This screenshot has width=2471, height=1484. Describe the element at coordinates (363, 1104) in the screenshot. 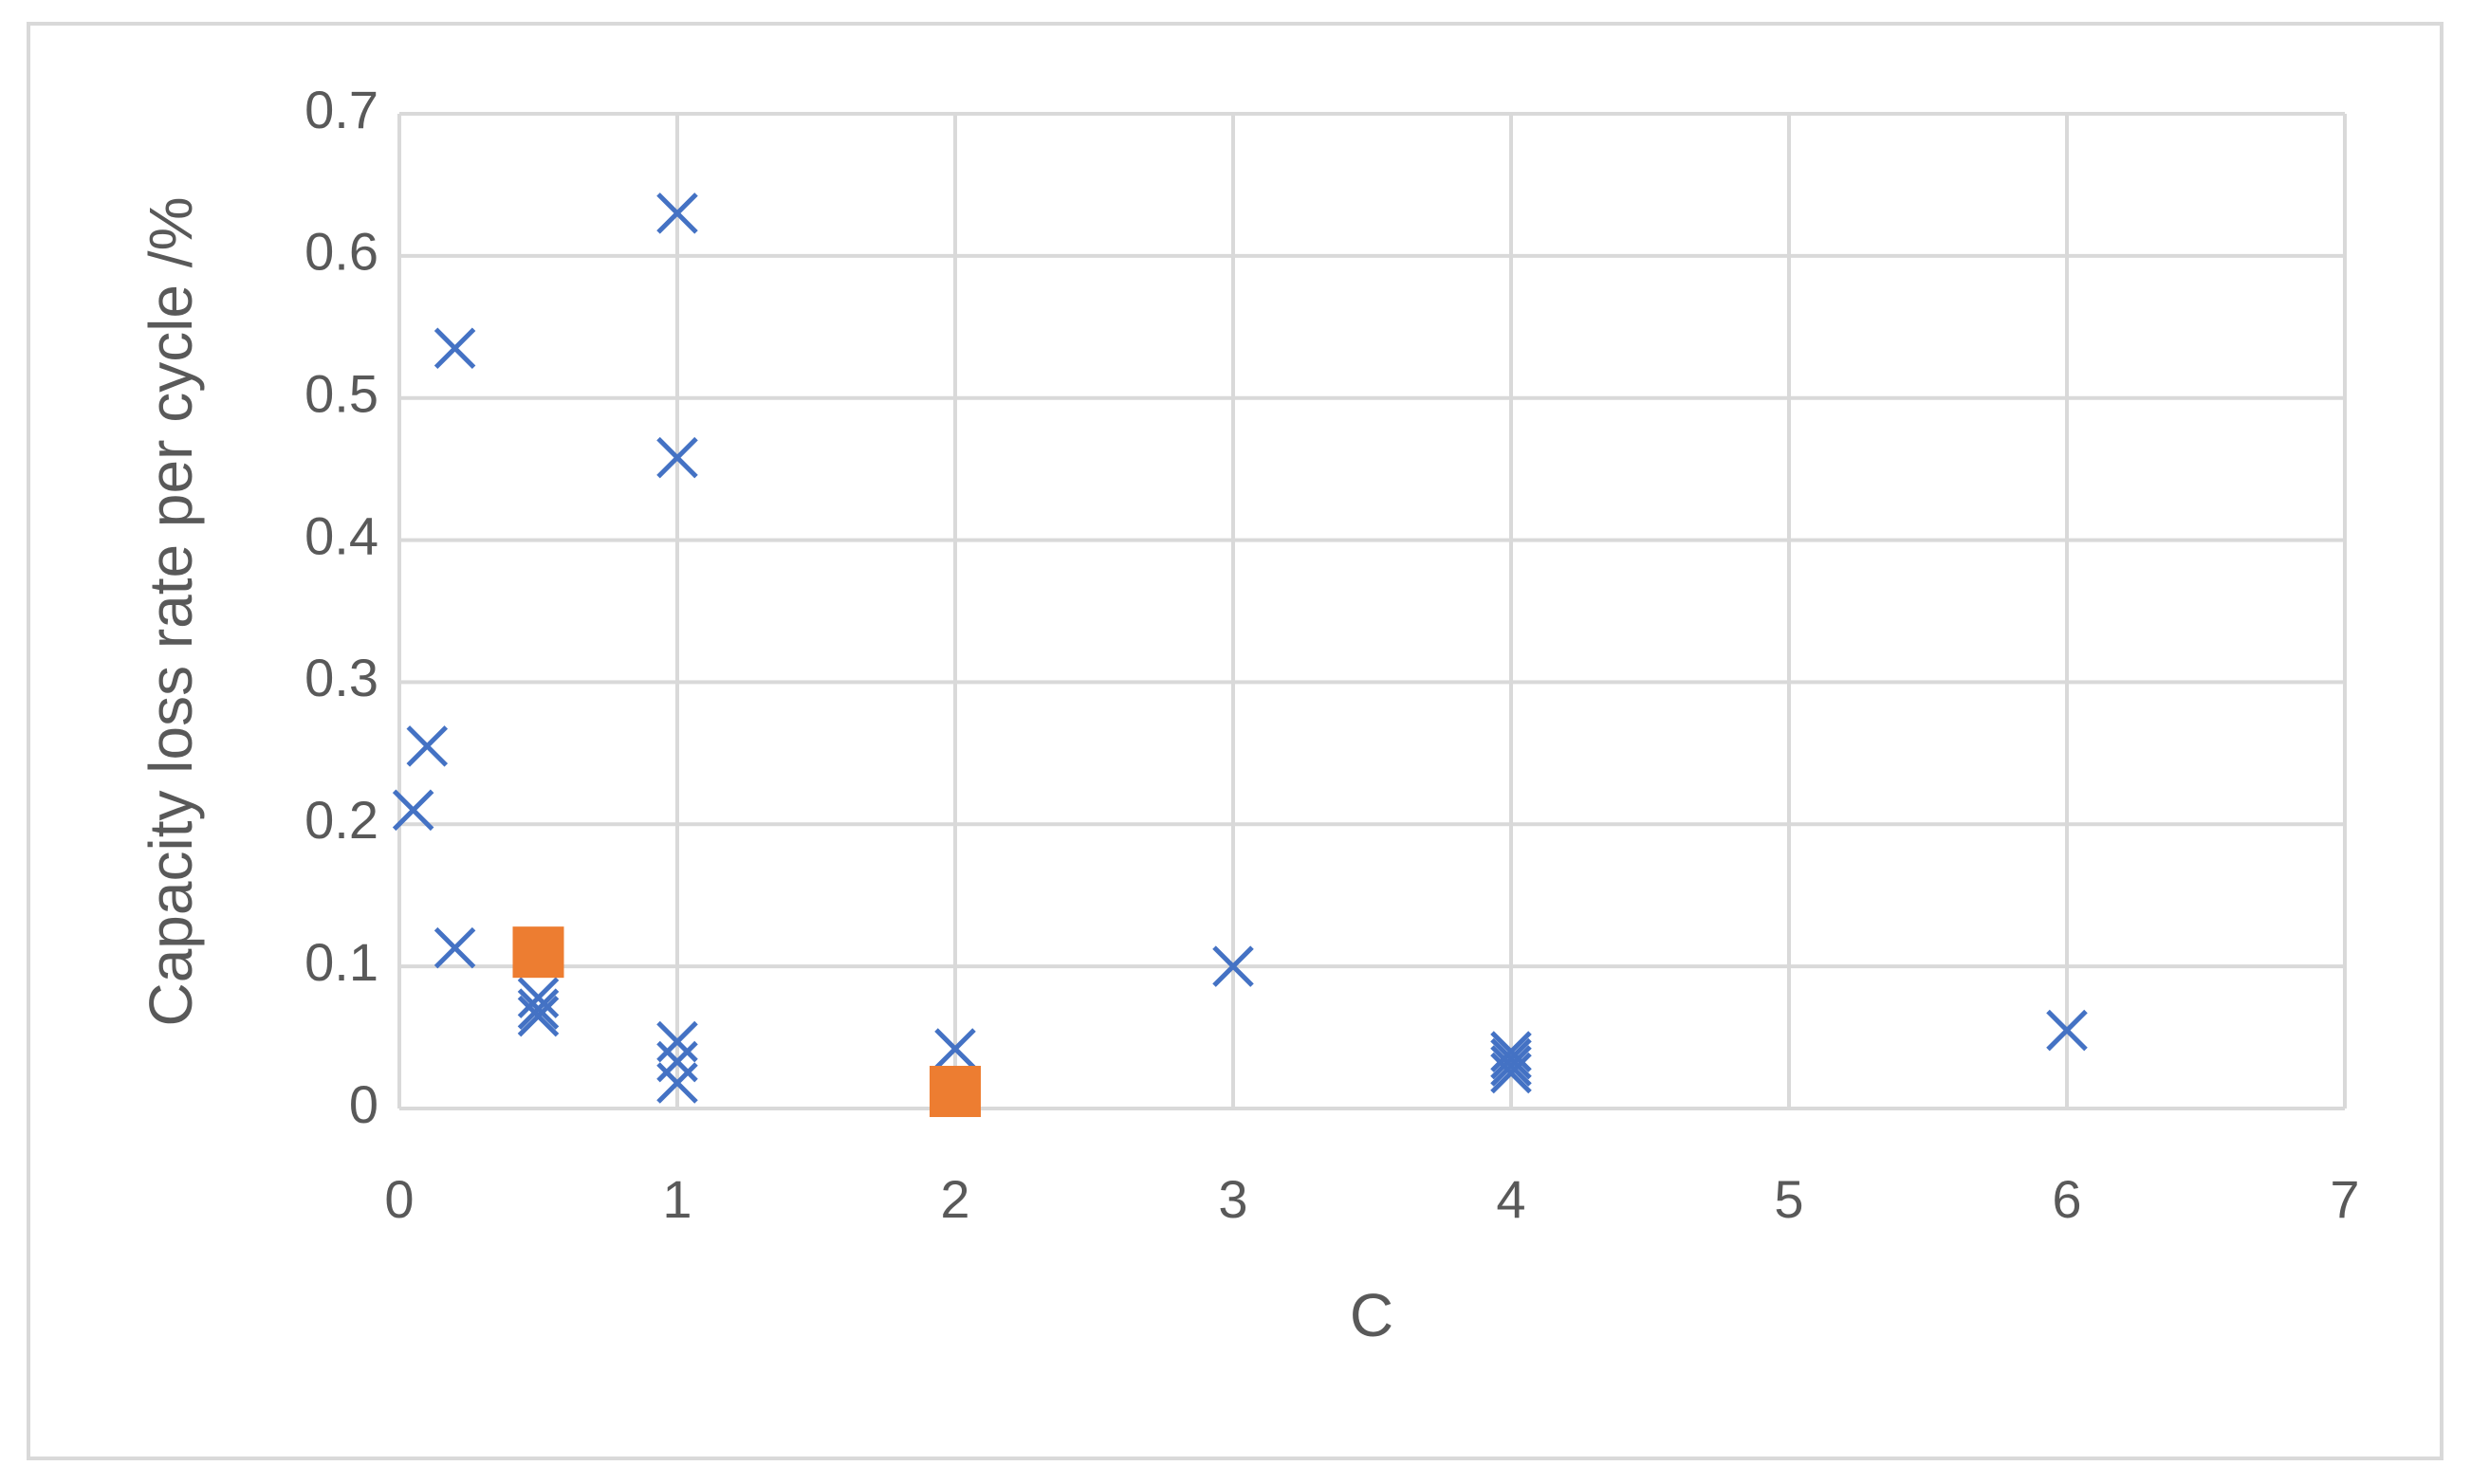

I see `y-tick-label: 0` at that location.